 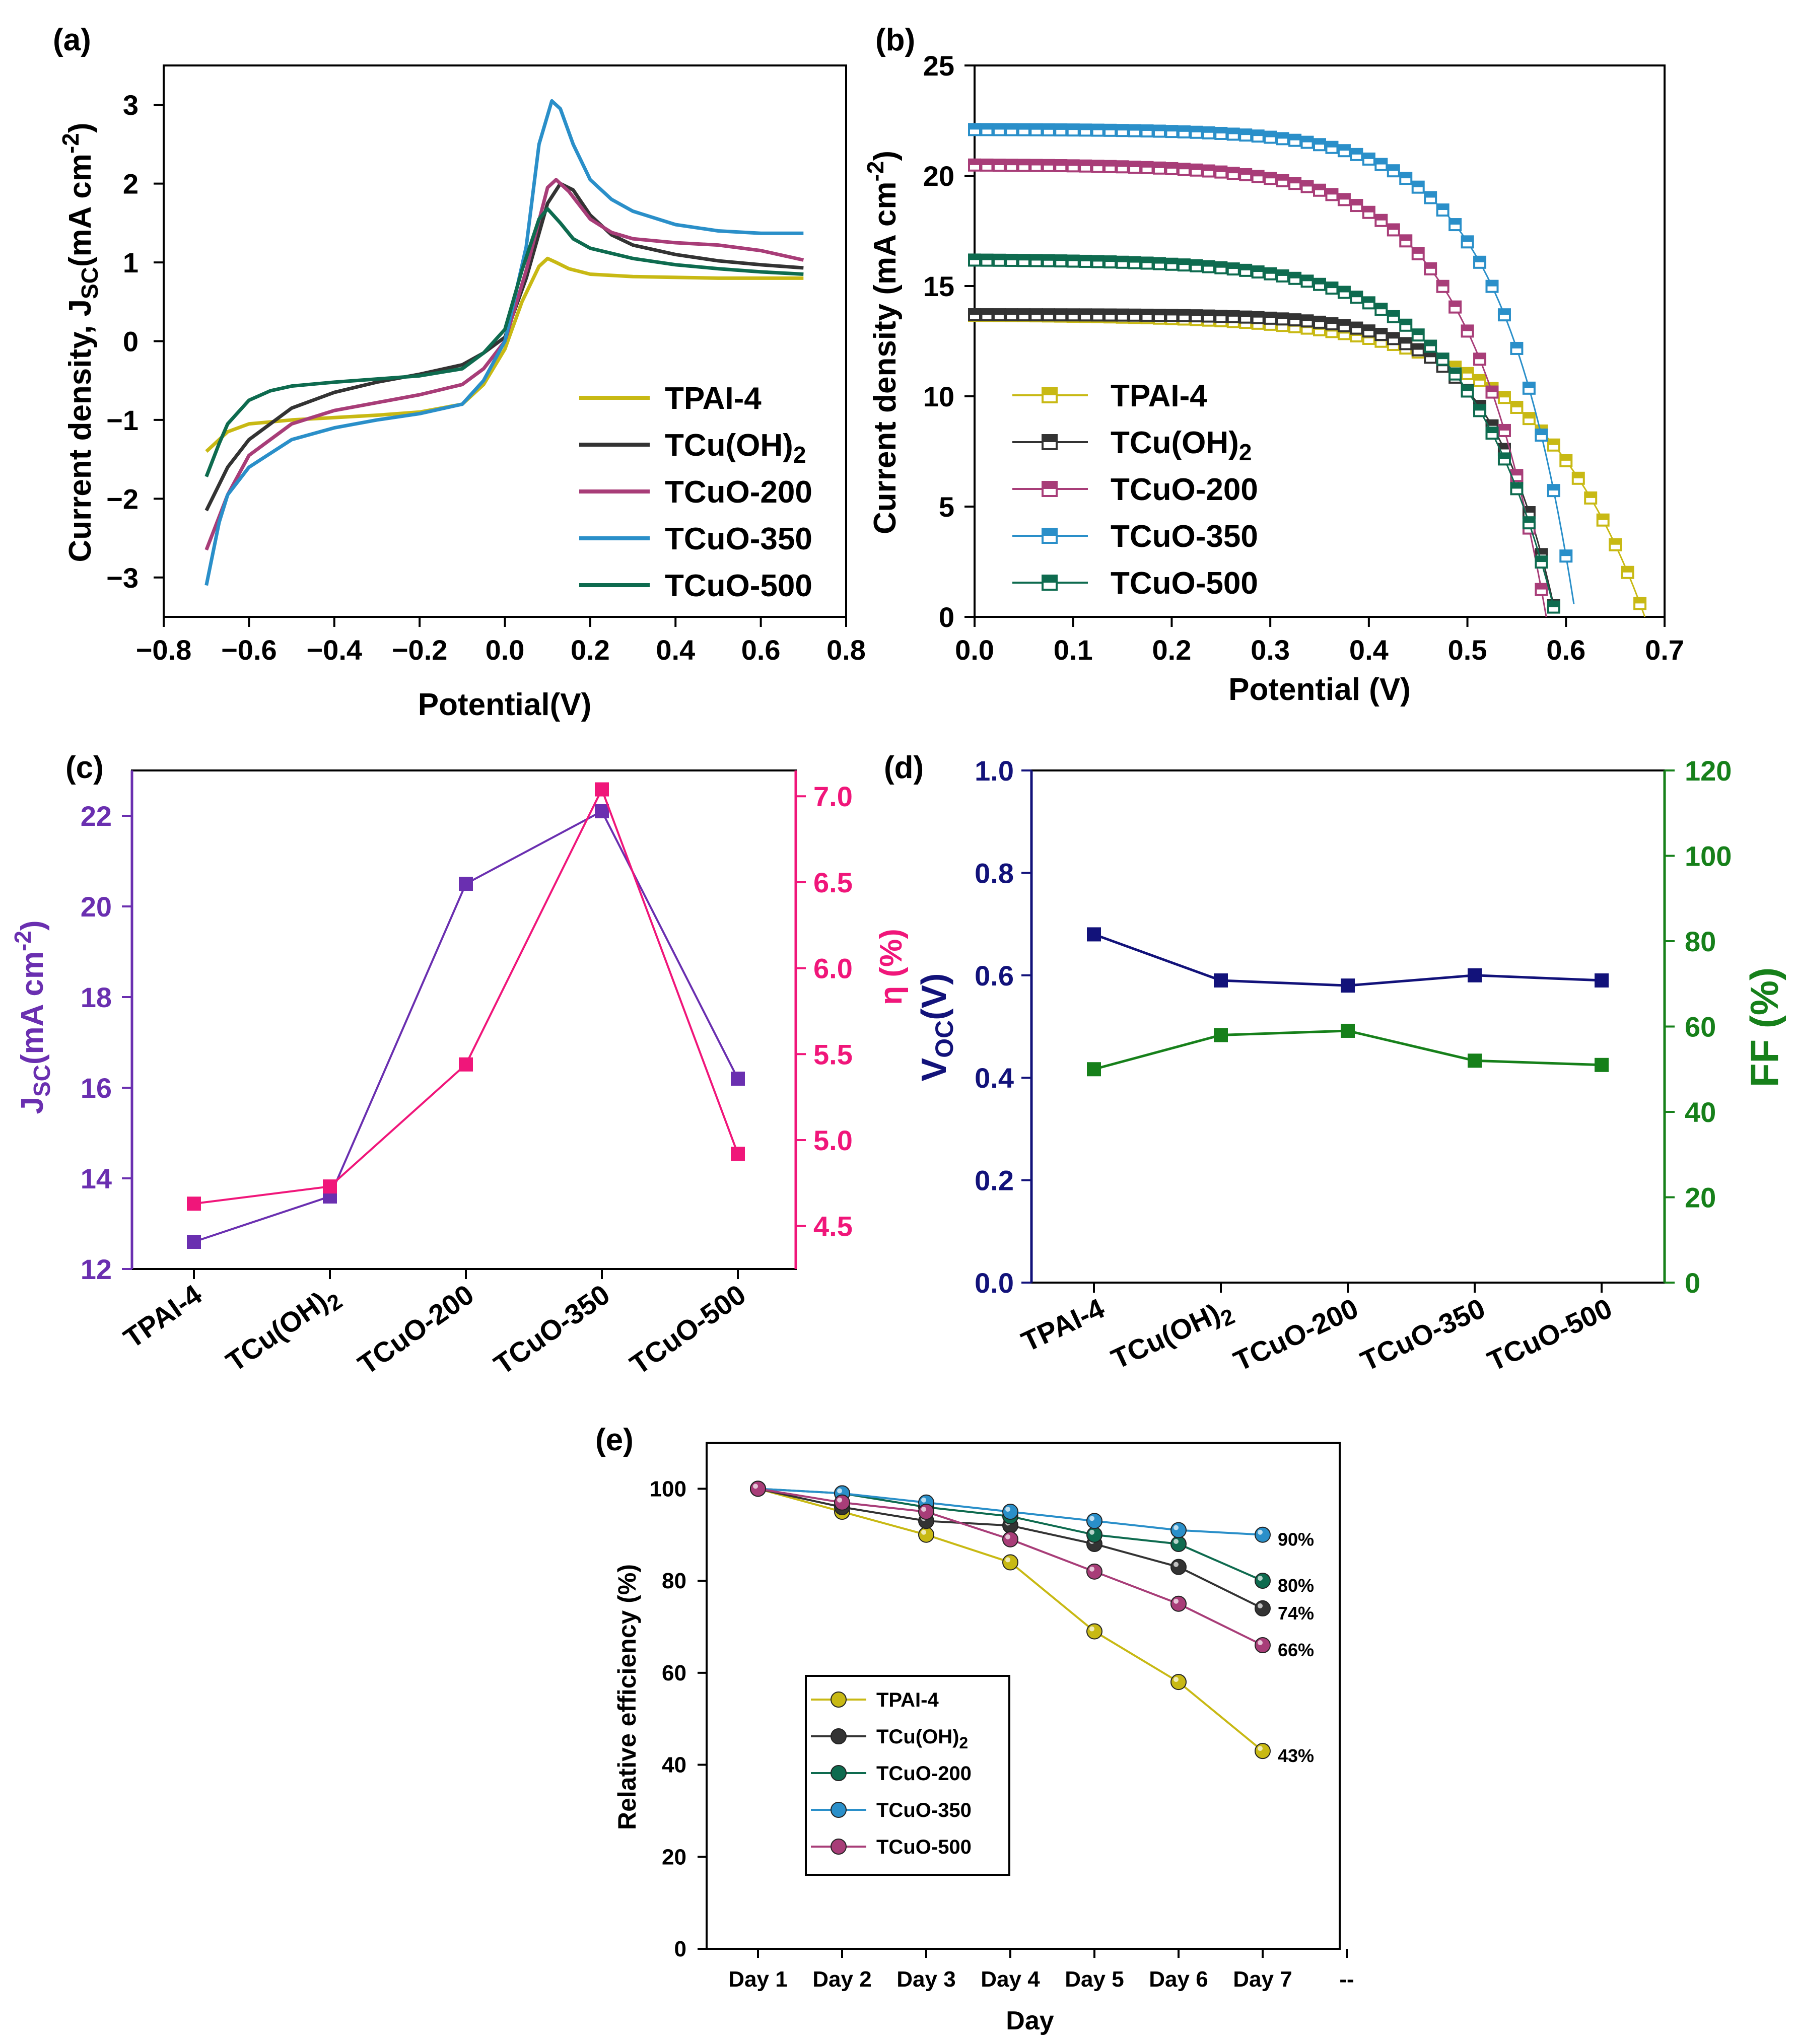 I want to click on panel-a-xtick-label: −0.4, so click(x=334, y=650).